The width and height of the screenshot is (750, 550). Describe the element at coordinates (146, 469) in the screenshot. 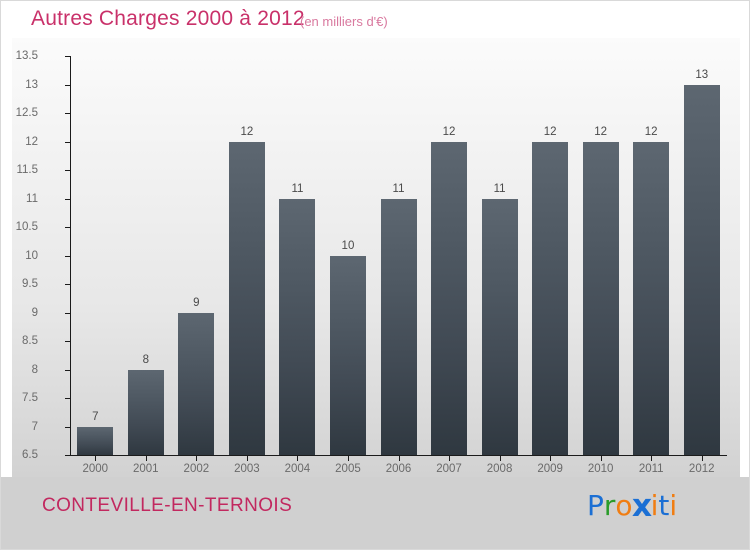

I see `x-axis-tick-label: 2001` at that location.